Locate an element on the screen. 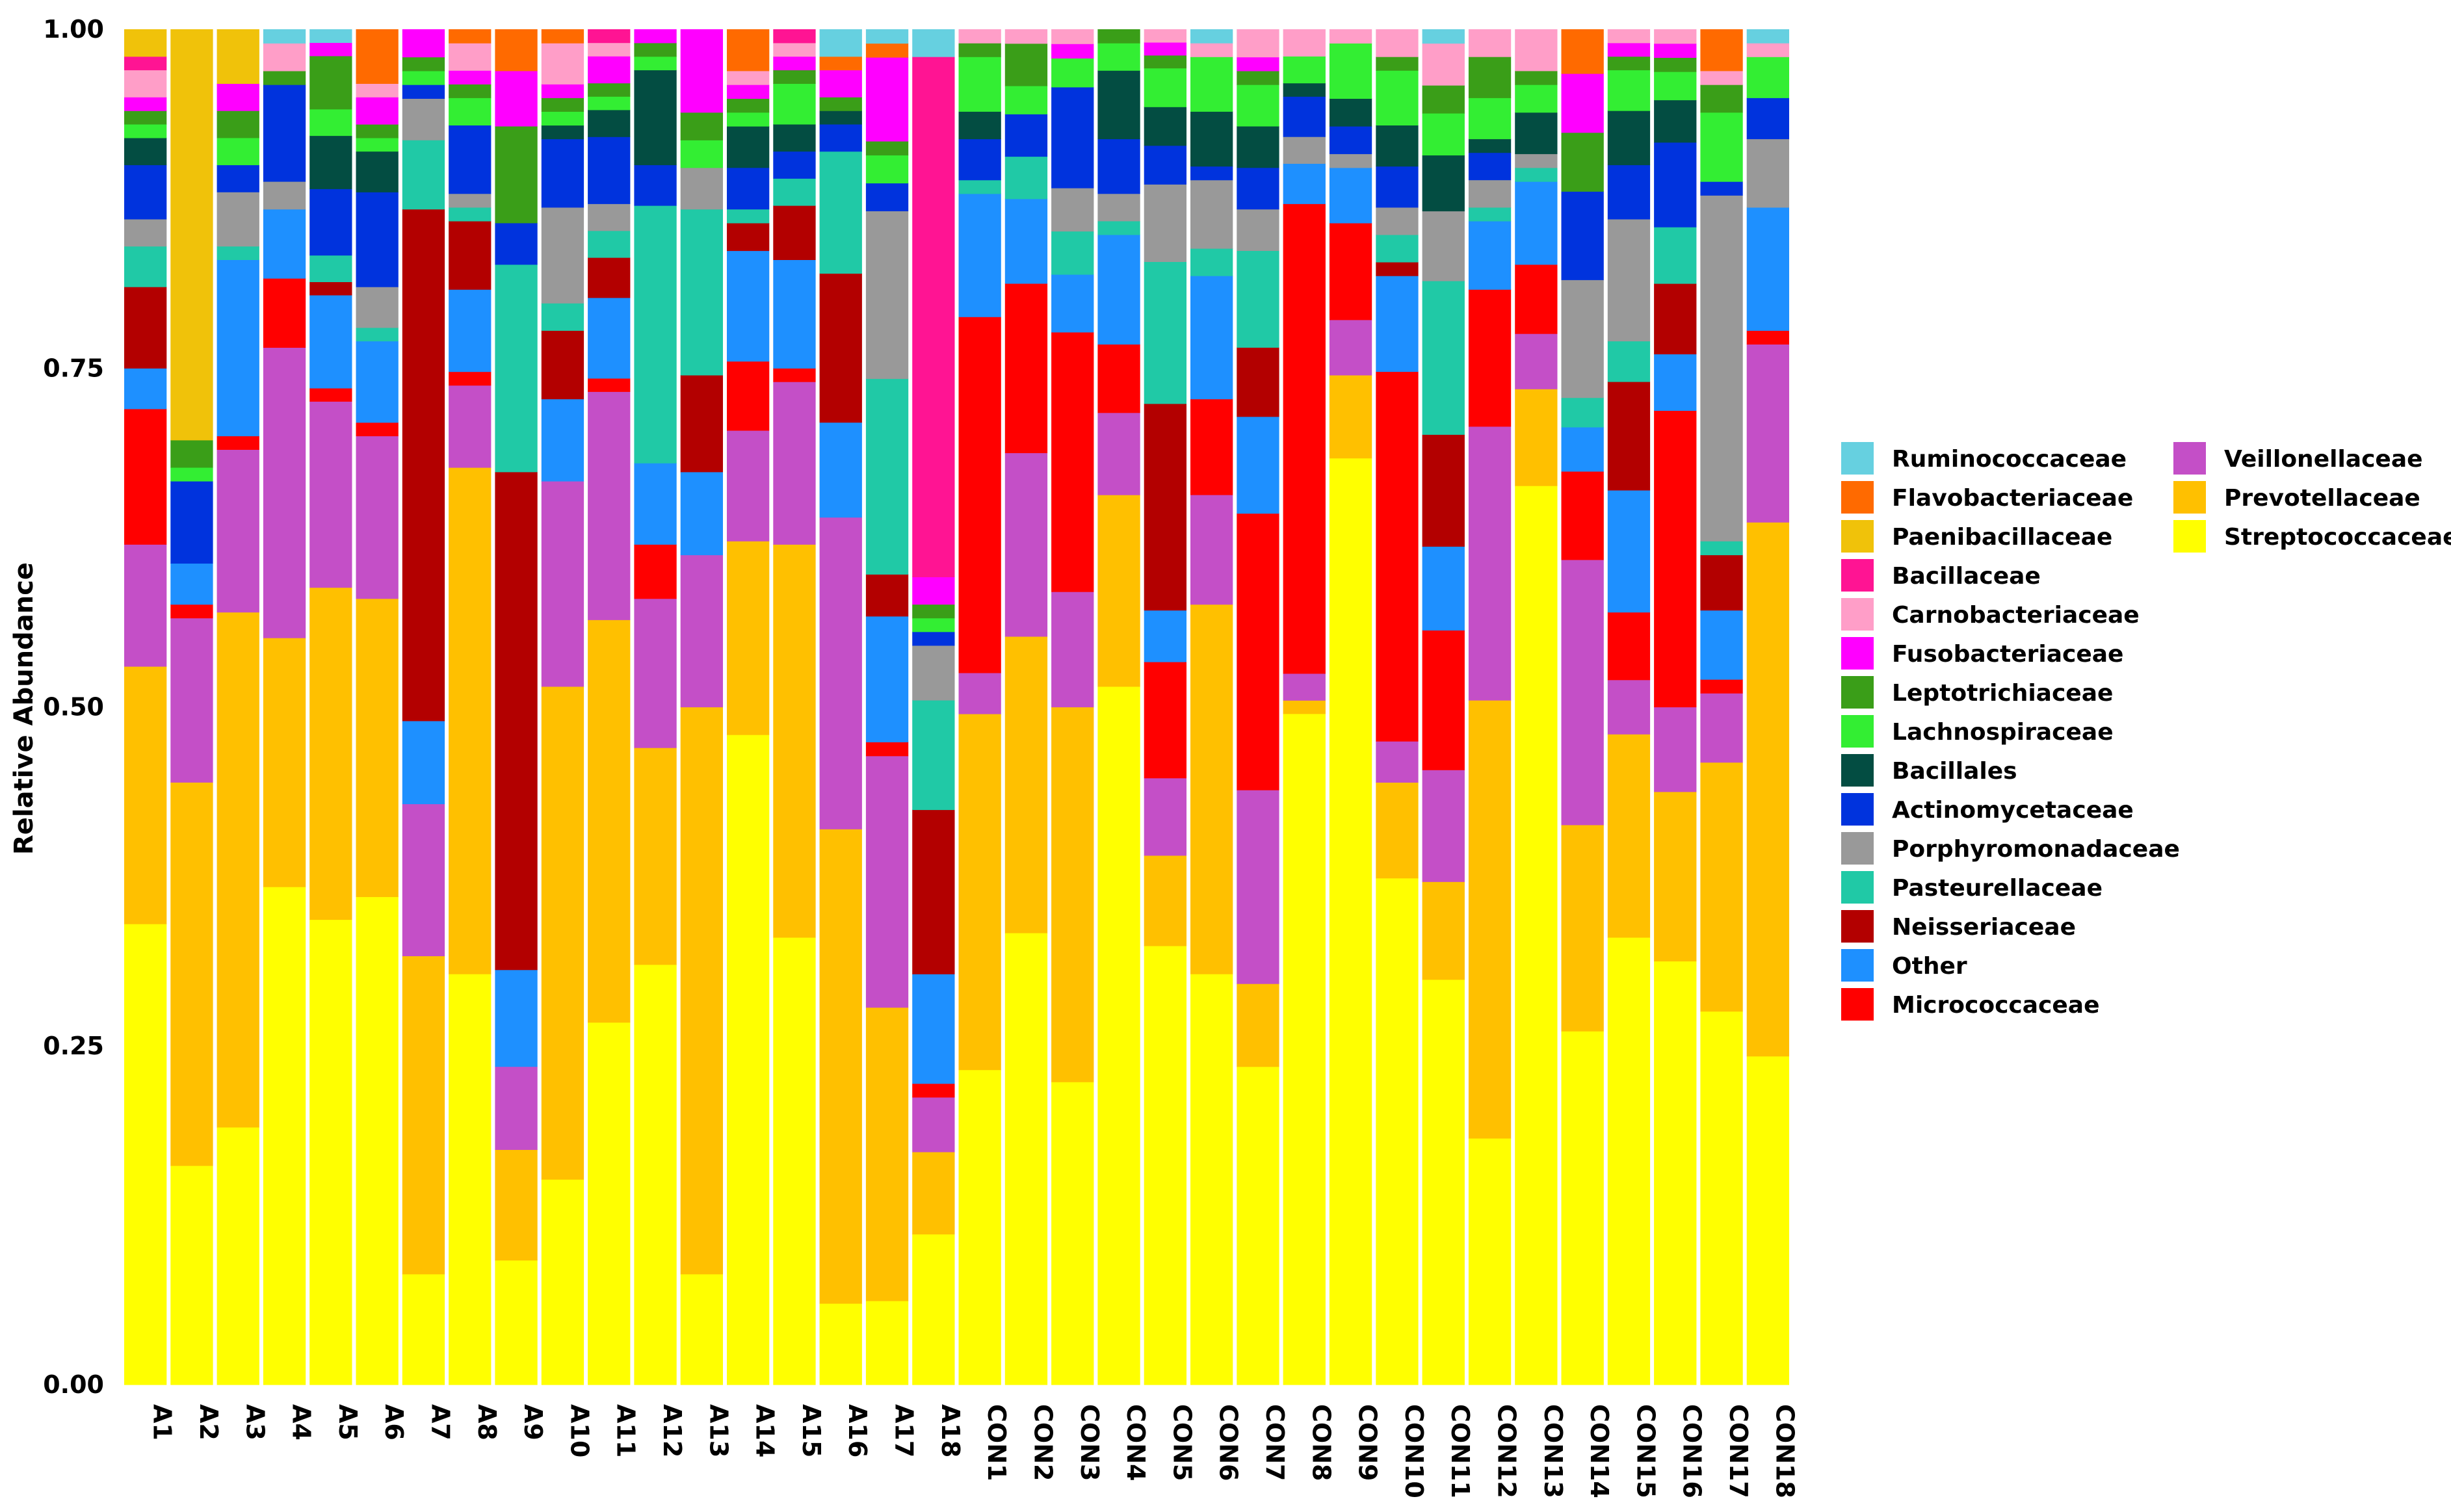 This screenshot has width=2451, height=1512. bar-segment-a1-neisseriaceae is located at coordinates (145, 328).